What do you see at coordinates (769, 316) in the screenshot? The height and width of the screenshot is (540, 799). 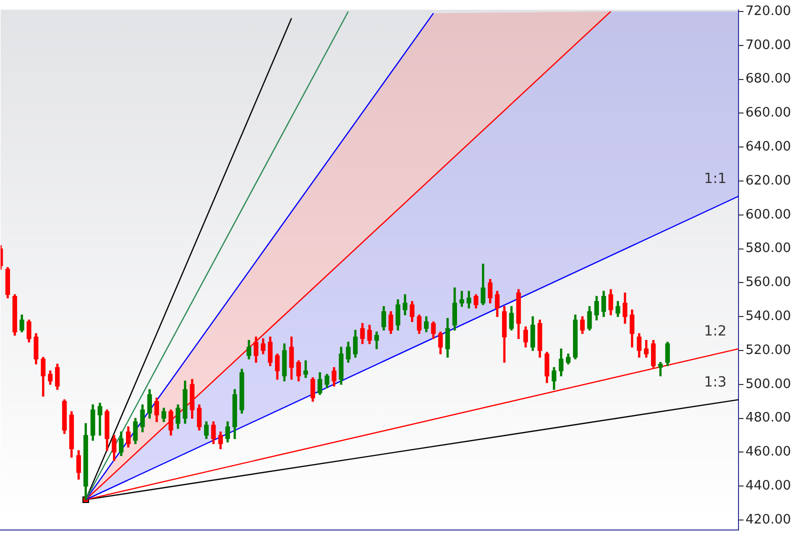 I see `y-tick-label: 540.00` at bounding box center [769, 316].